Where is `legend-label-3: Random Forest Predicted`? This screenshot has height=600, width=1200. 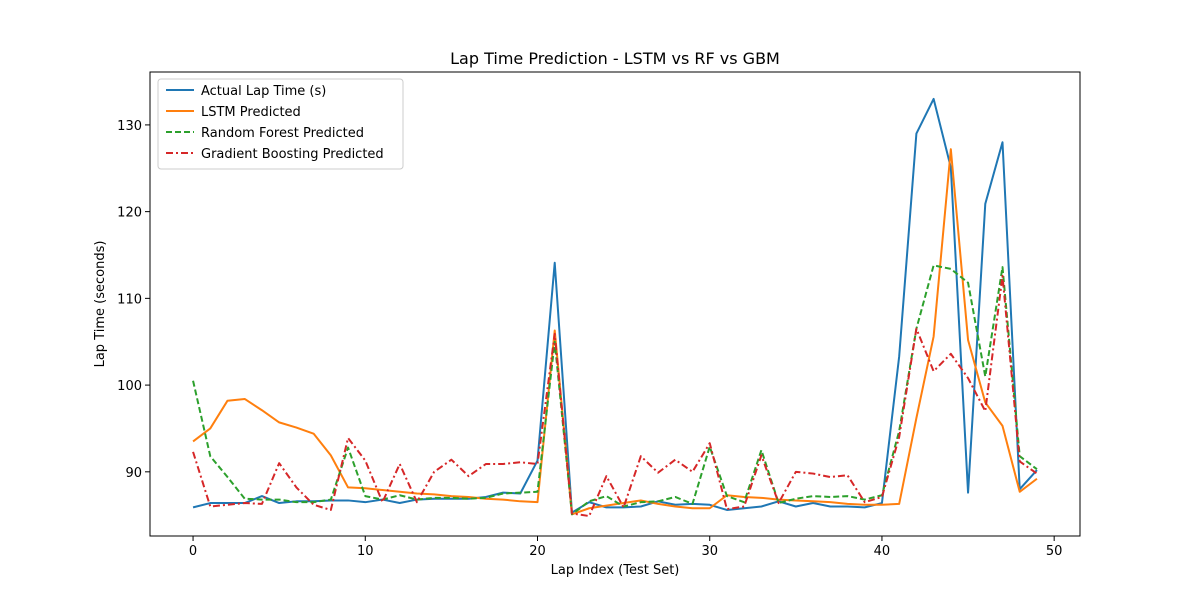 legend-label-3: Random Forest Predicted is located at coordinates (282, 133).